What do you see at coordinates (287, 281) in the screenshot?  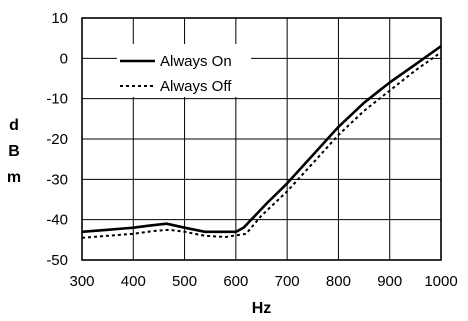 I see `x-tick-label: 700` at bounding box center [287, 281].